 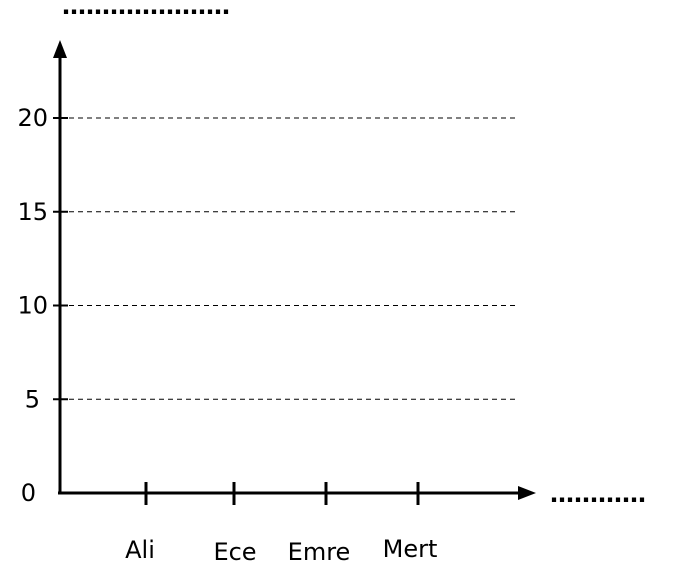 What do you see at coordinates (319, 551) in the screenshot?
I see `x-tick-label: Emre` at bounding box center [319, 551].